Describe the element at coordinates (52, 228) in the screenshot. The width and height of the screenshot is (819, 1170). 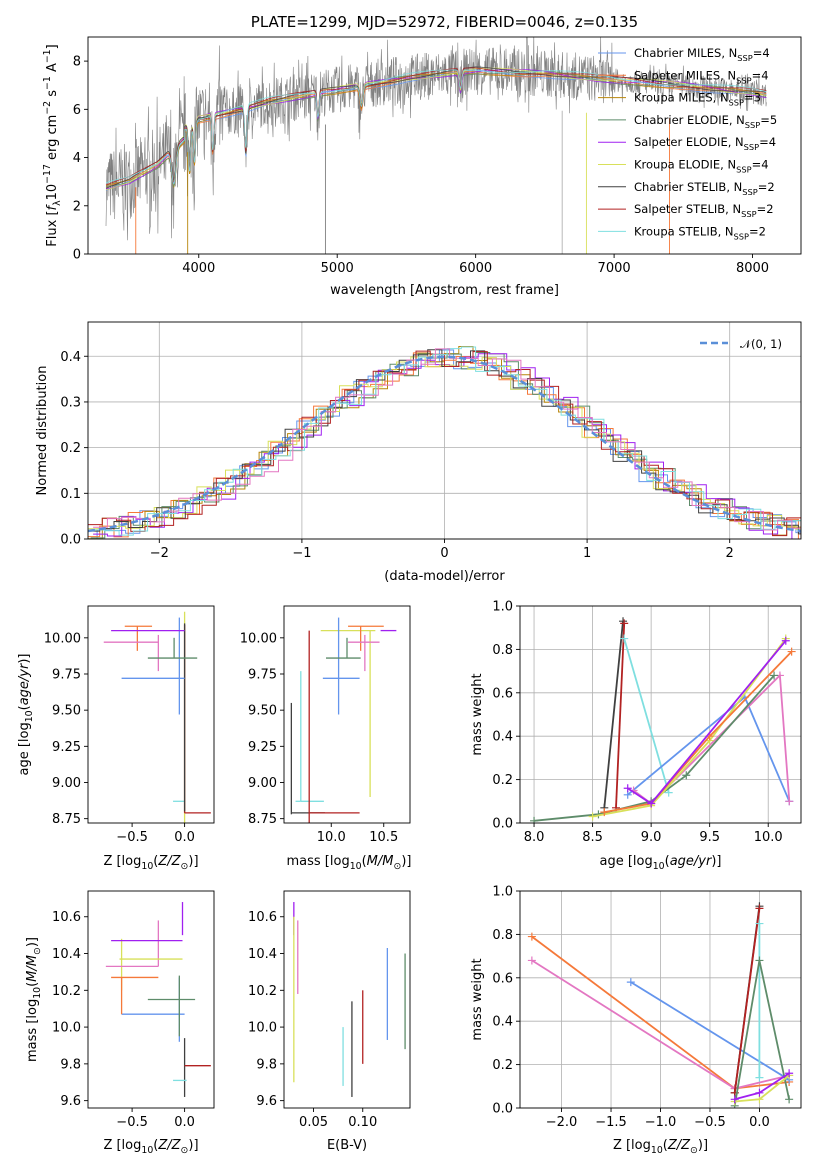
I see `label-part: Flux [` at that location.